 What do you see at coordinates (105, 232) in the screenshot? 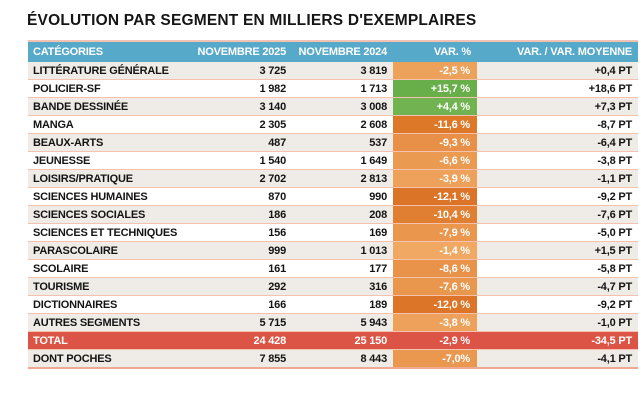
I see `row-category: SCIENCES ET TECHNIQUES` at bounding box center [105, 232].